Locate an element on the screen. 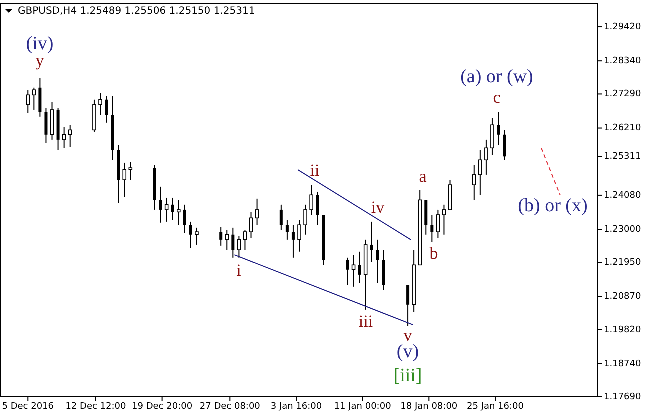 This screenshot has width=646, height=414. y-tick-label: 1.17690 is located at coordinates (623, 397).